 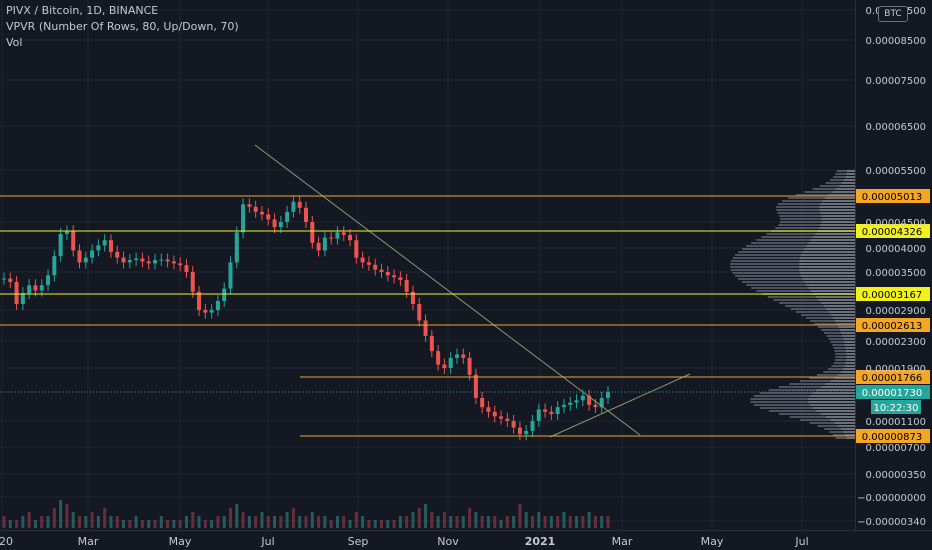 I want to click on level-price-label: 0.00003167, so click(x=892, y=295).